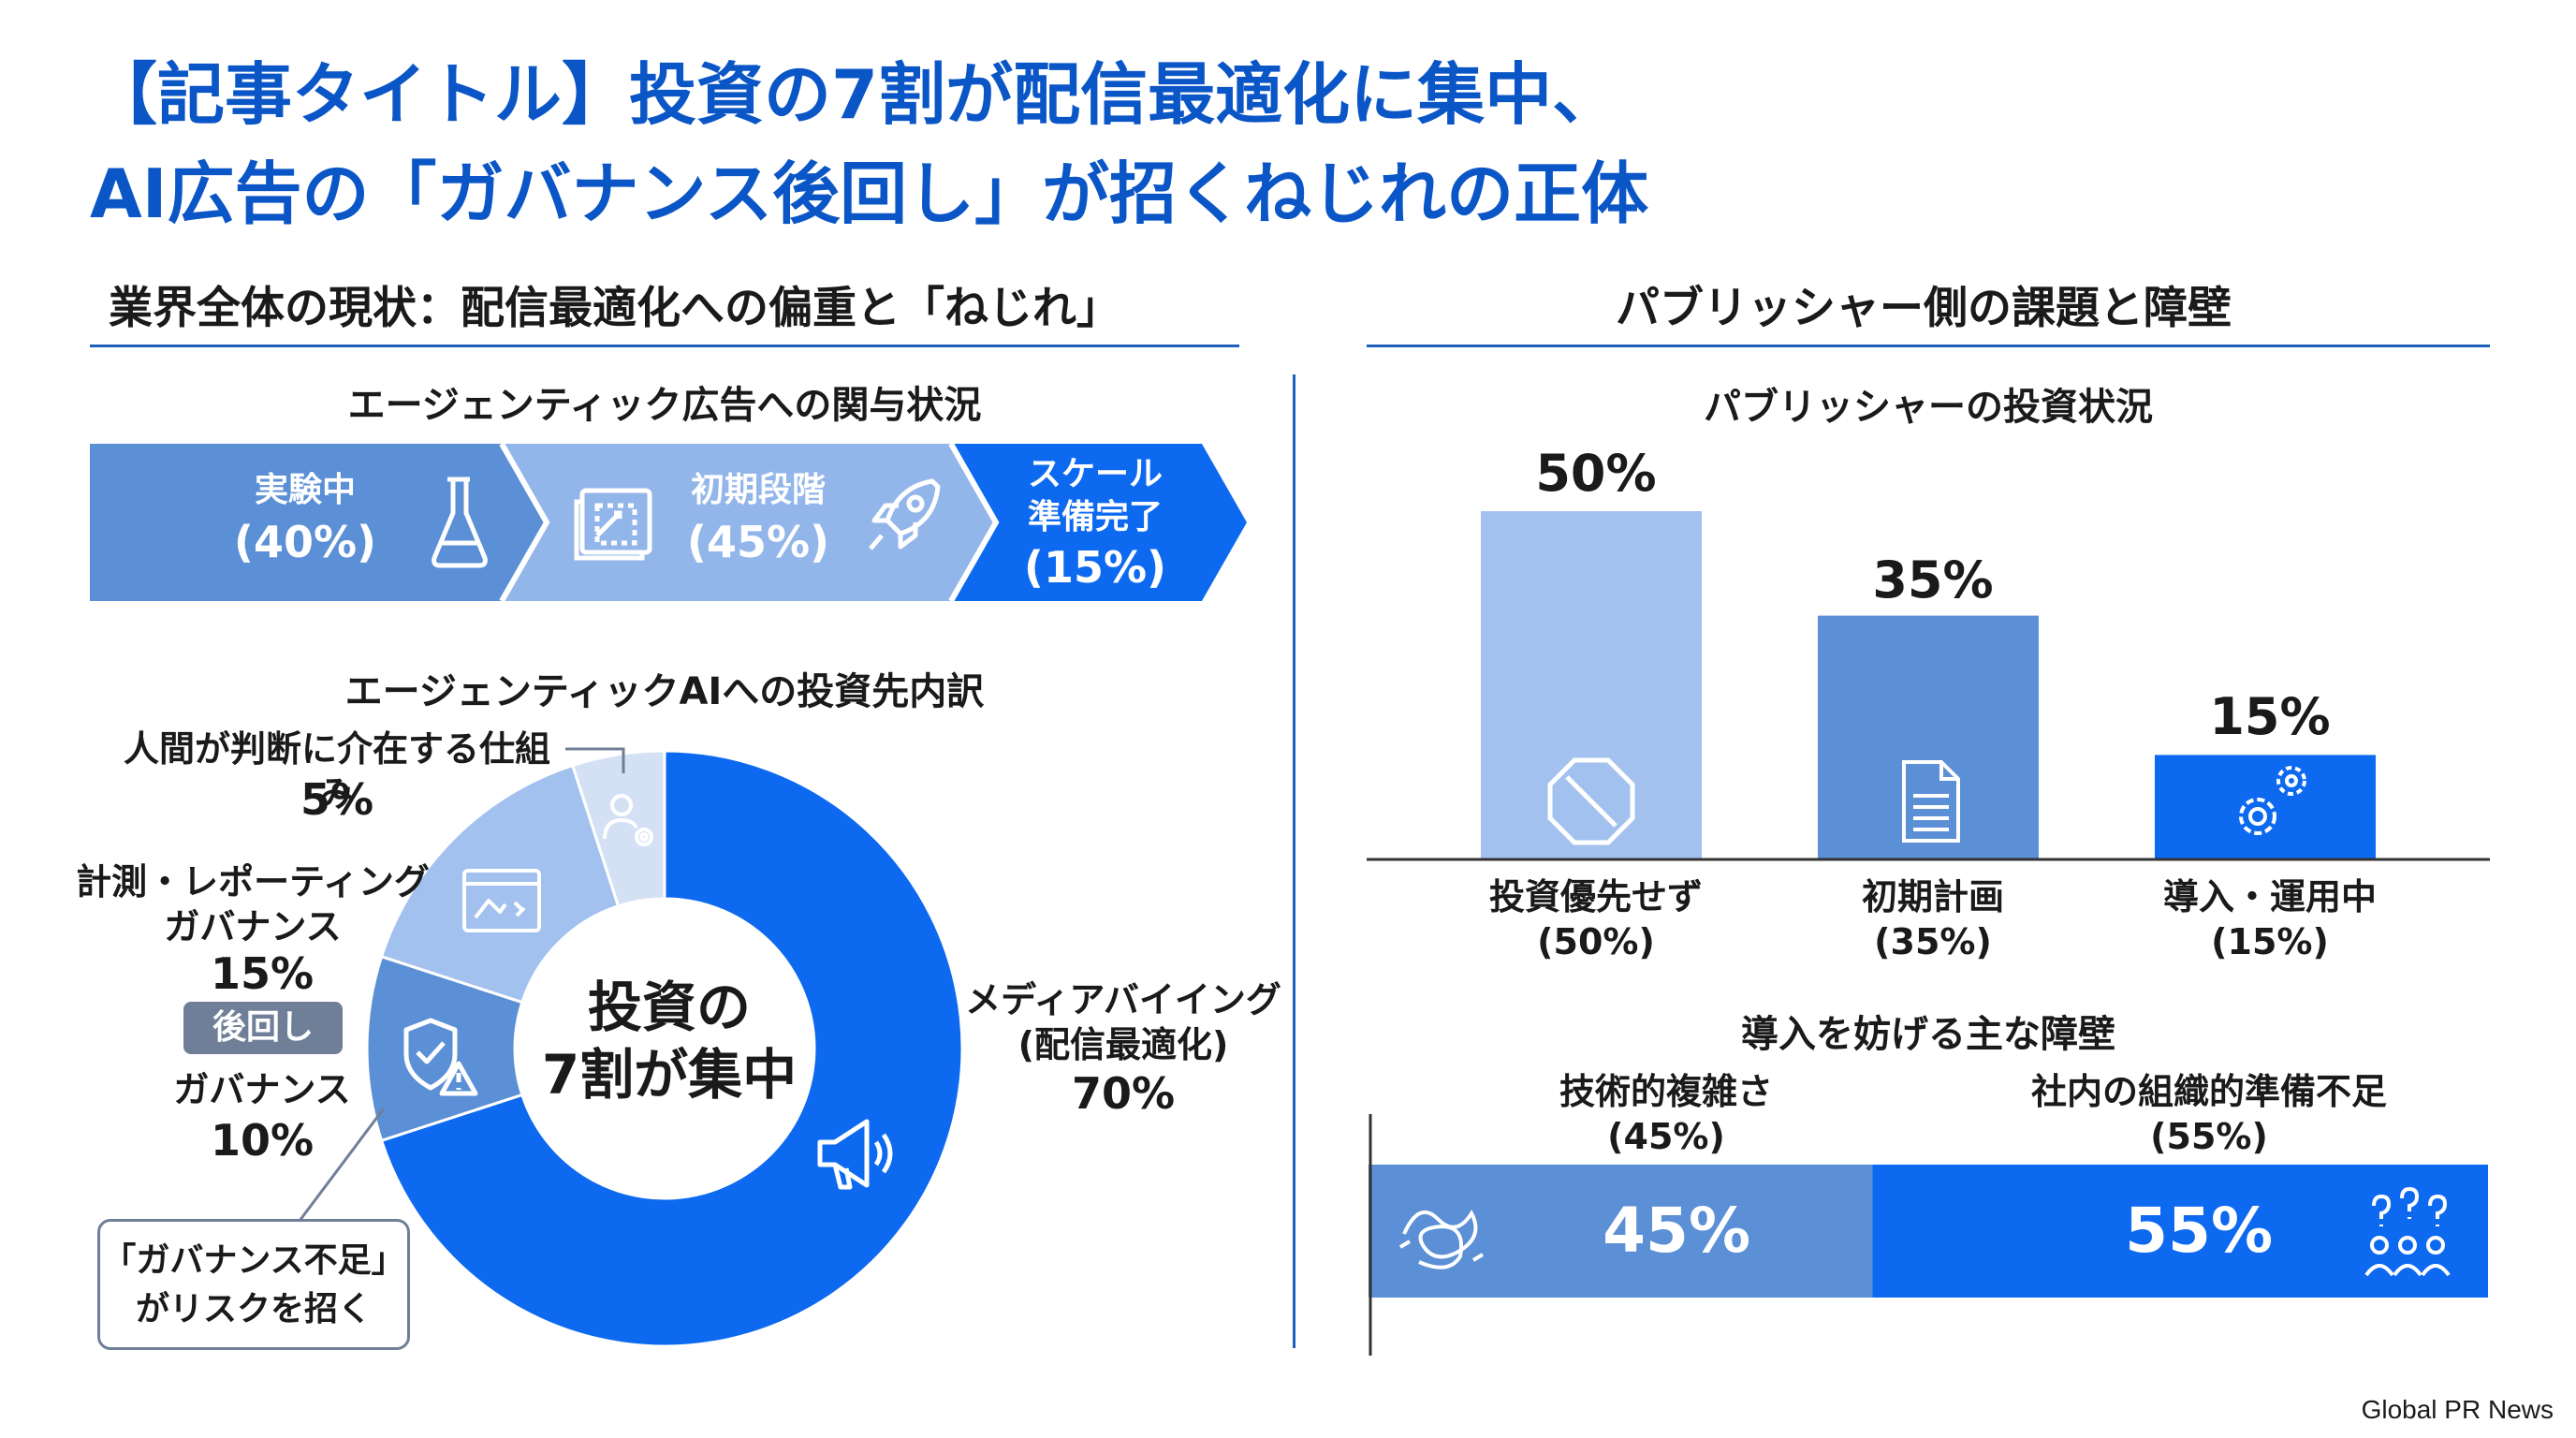  What do you see at coordinates (1441, 1239) in the screenshot?
I see `tangle-icon` at bounding box center [1441, 1239].